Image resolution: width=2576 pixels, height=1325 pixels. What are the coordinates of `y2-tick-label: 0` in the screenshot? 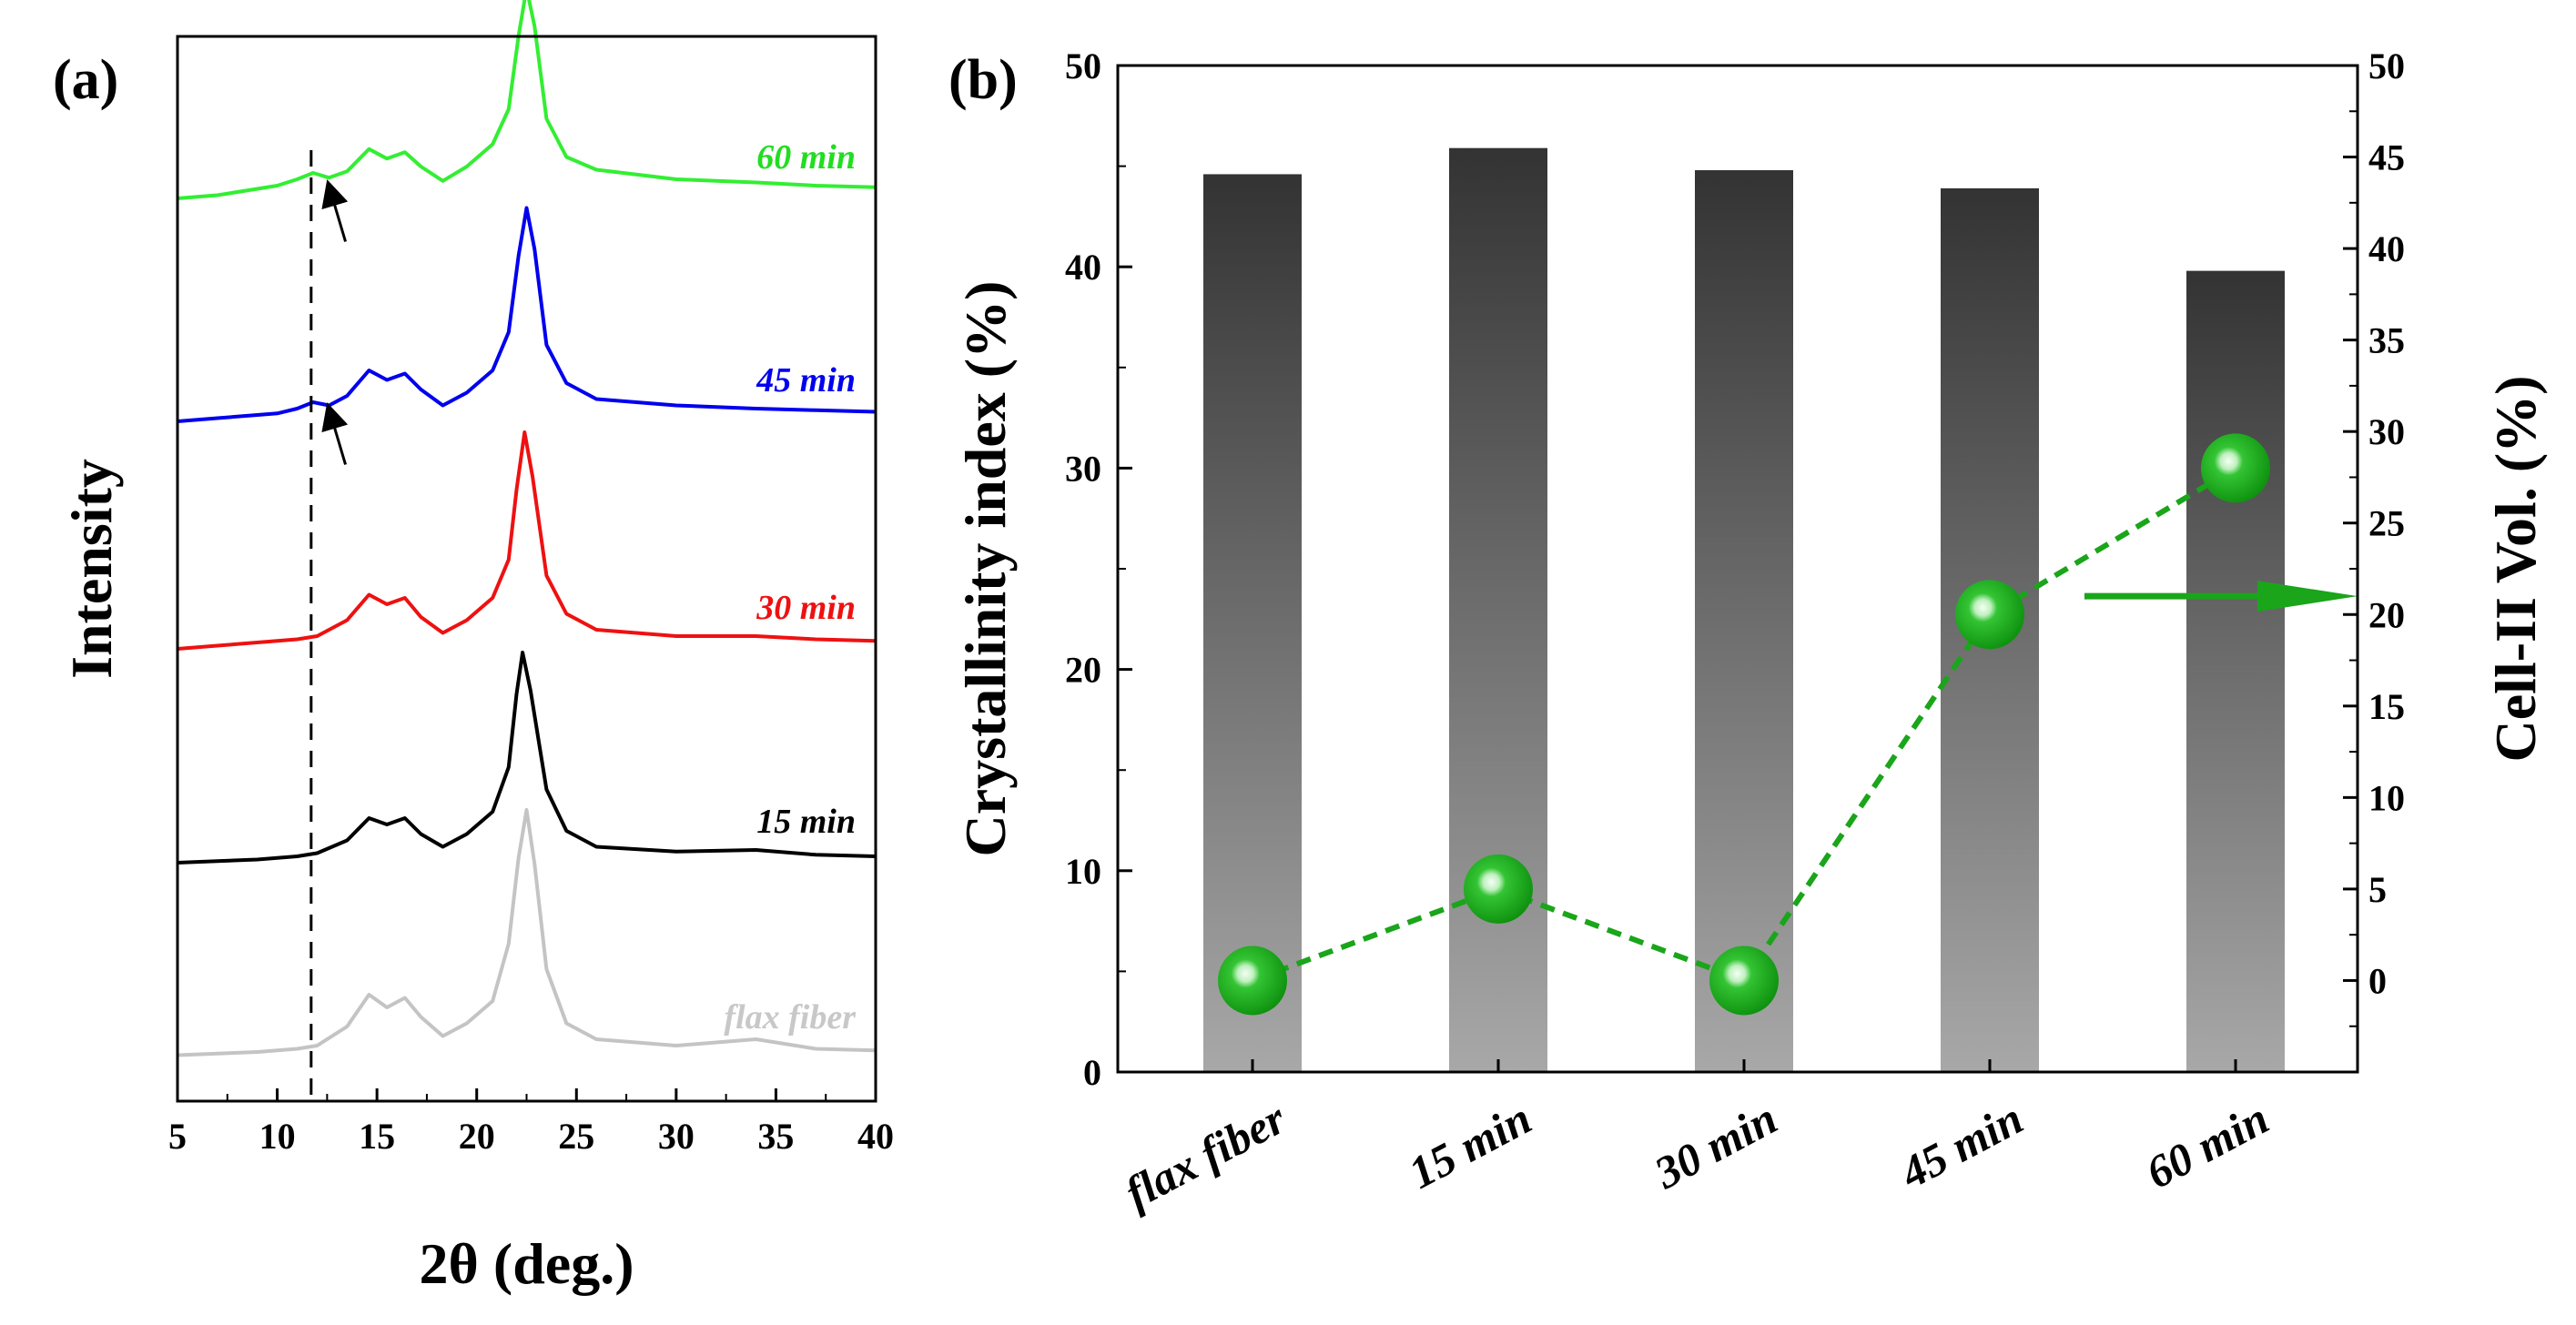 It's located at (2377, 980).